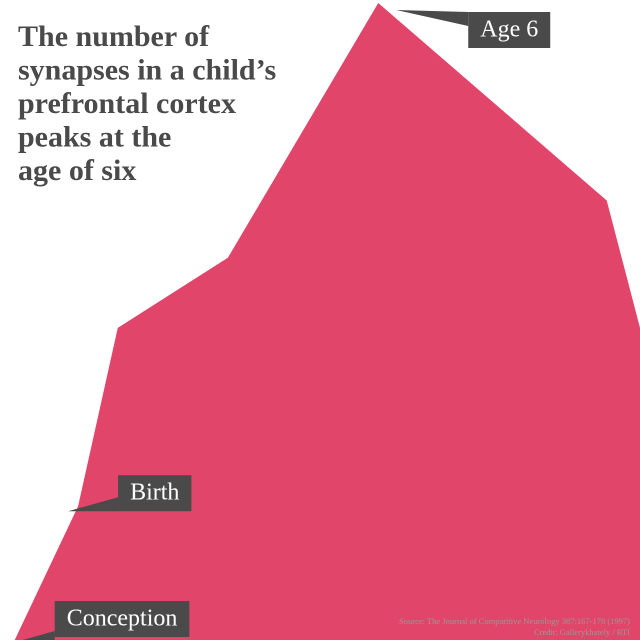 The height and width of the screenshot is (640, 640). I want to click on callout: Age 6, so click(473, 29).